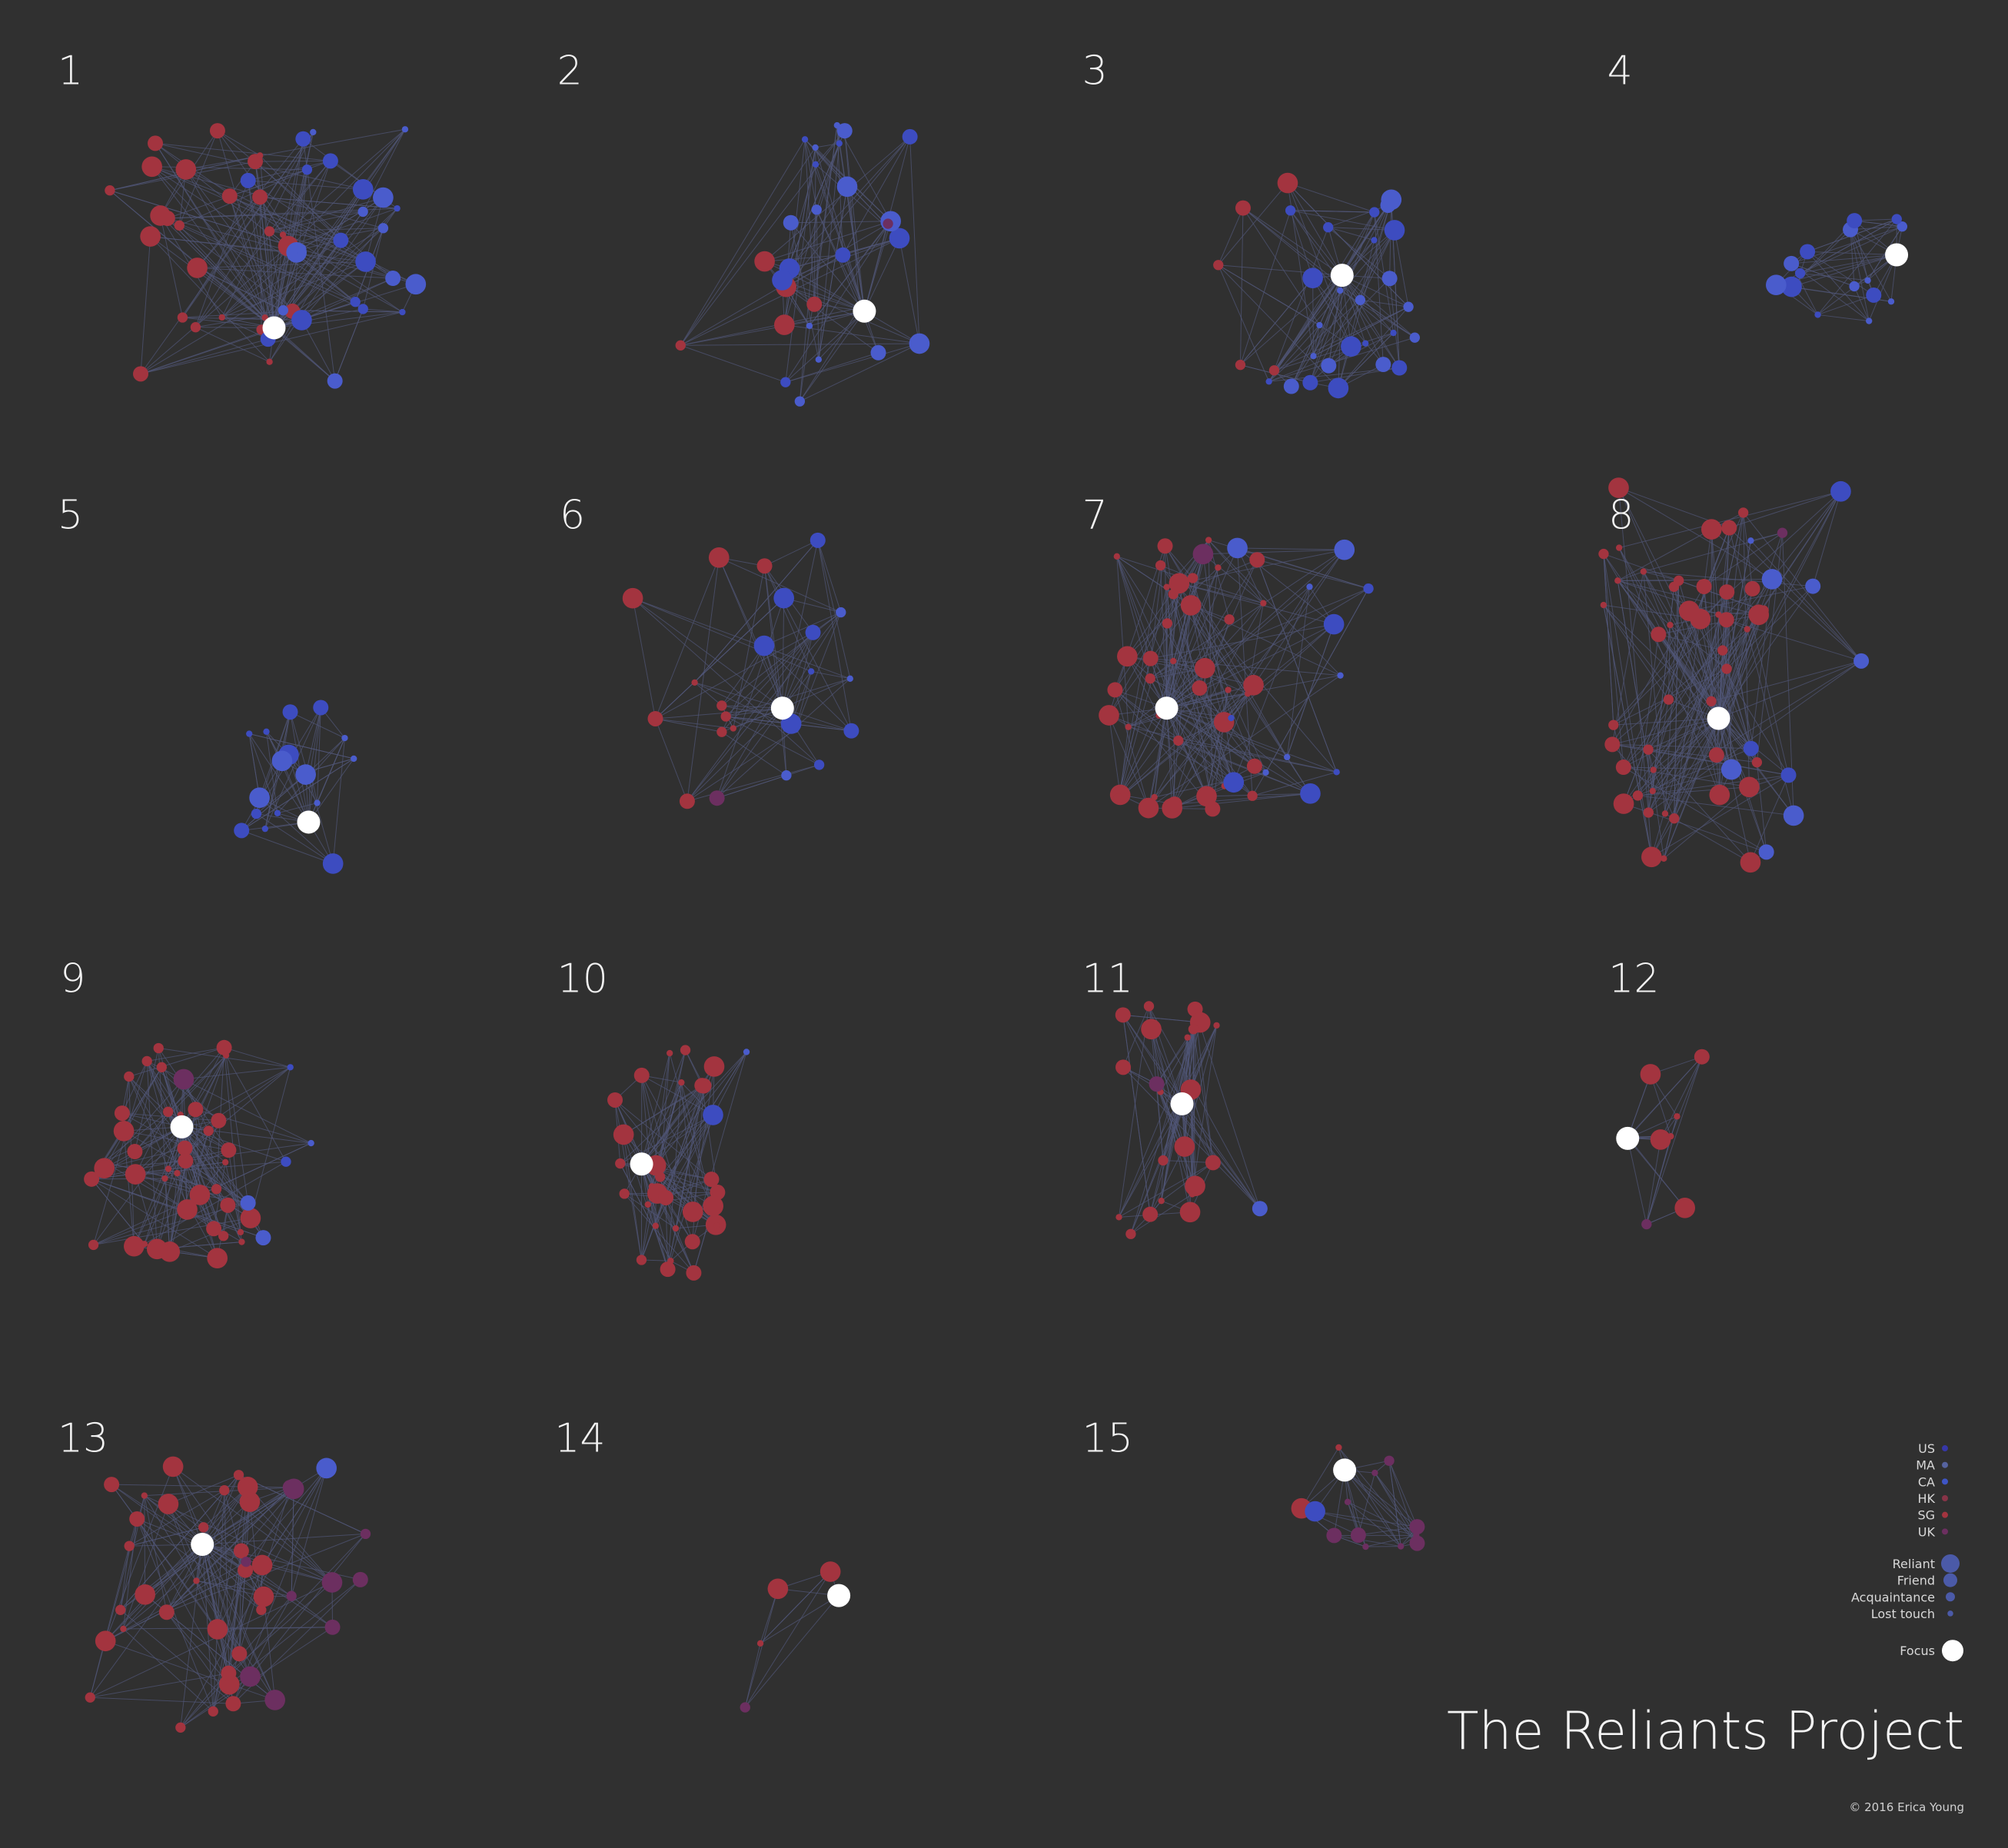  Describe the element at coordinates (1925, 1465) in the screenshot. I see `legend-label: MA` at that location.